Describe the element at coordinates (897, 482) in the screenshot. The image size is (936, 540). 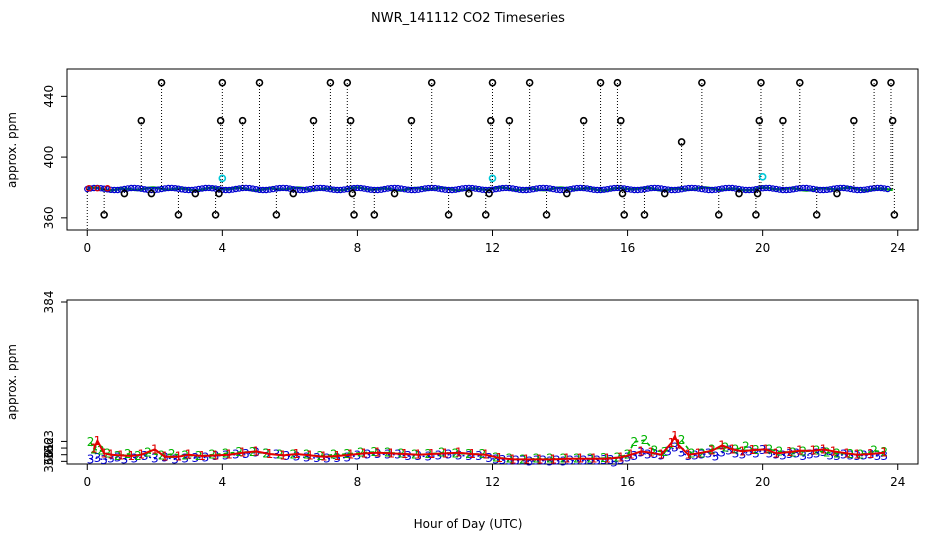
I see `bottom-x-tick-label: 24` at that location.